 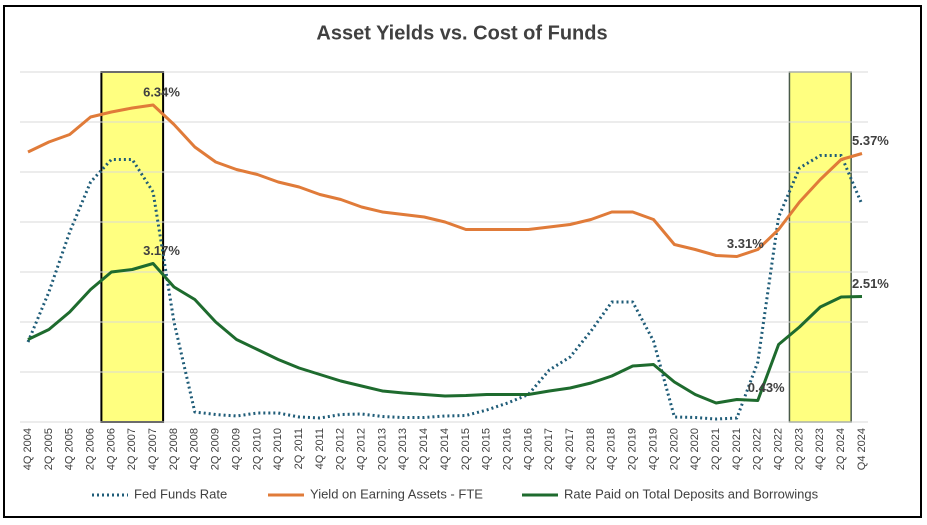 I want to click on x-tick-label: 2Q 2016, so click(x=507, y=449).